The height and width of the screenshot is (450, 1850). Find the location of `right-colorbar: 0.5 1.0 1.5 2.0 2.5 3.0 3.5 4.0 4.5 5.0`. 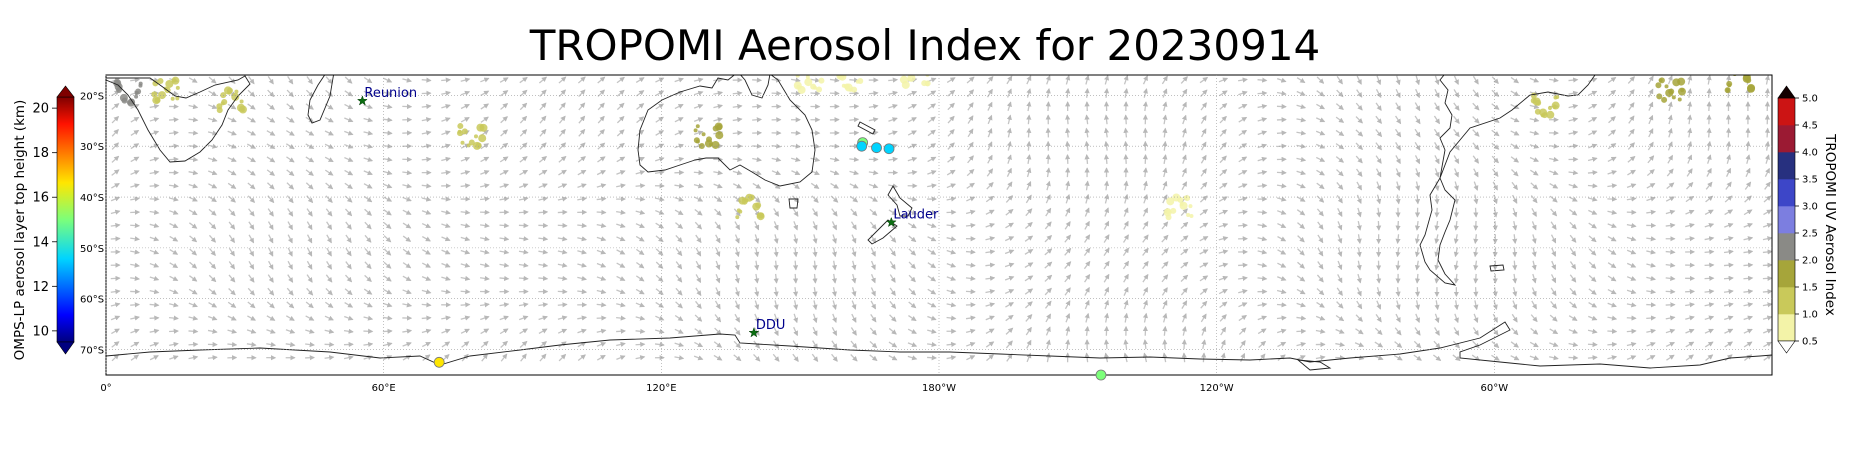

right-colorbar: 0.5 1.0 1.5 2.0 2.5 3.0 3.5 4.0 4.5 5.0 is located at coordinates (1797, 219).